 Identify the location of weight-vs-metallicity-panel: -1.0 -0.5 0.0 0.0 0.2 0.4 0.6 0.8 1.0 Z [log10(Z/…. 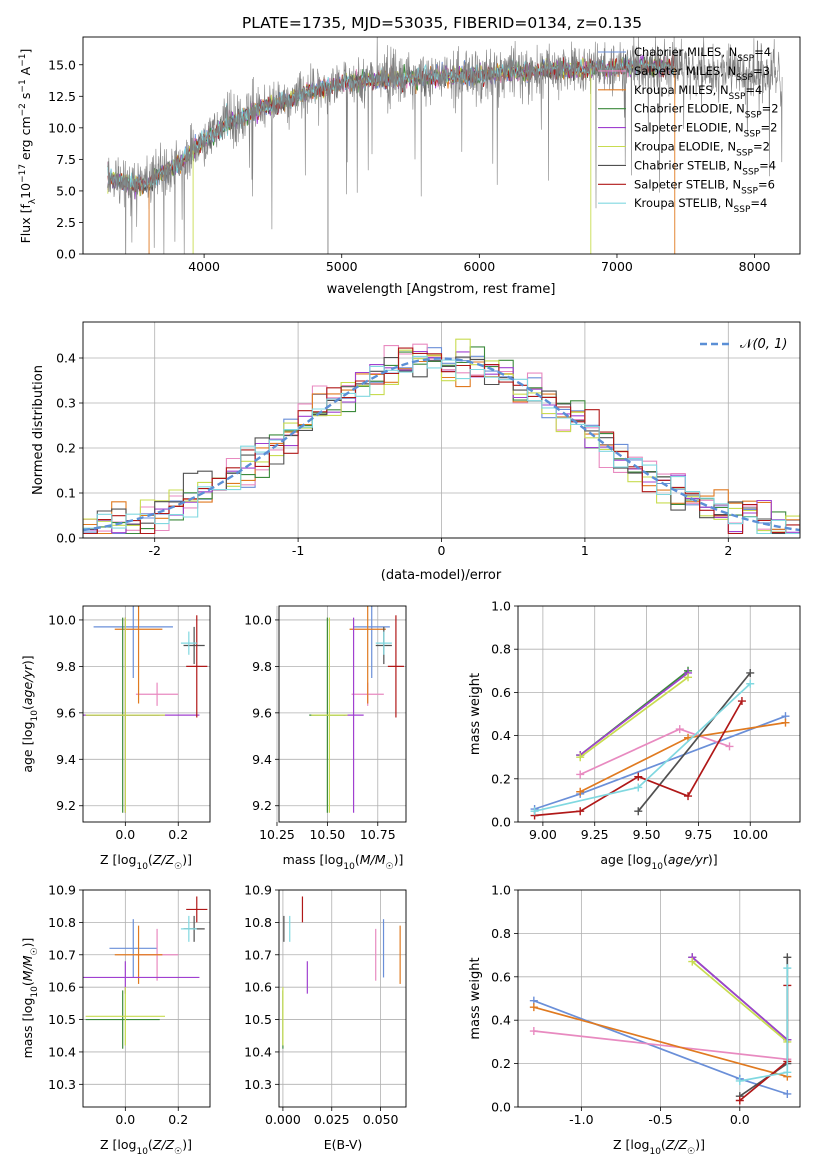
(634, 1020).